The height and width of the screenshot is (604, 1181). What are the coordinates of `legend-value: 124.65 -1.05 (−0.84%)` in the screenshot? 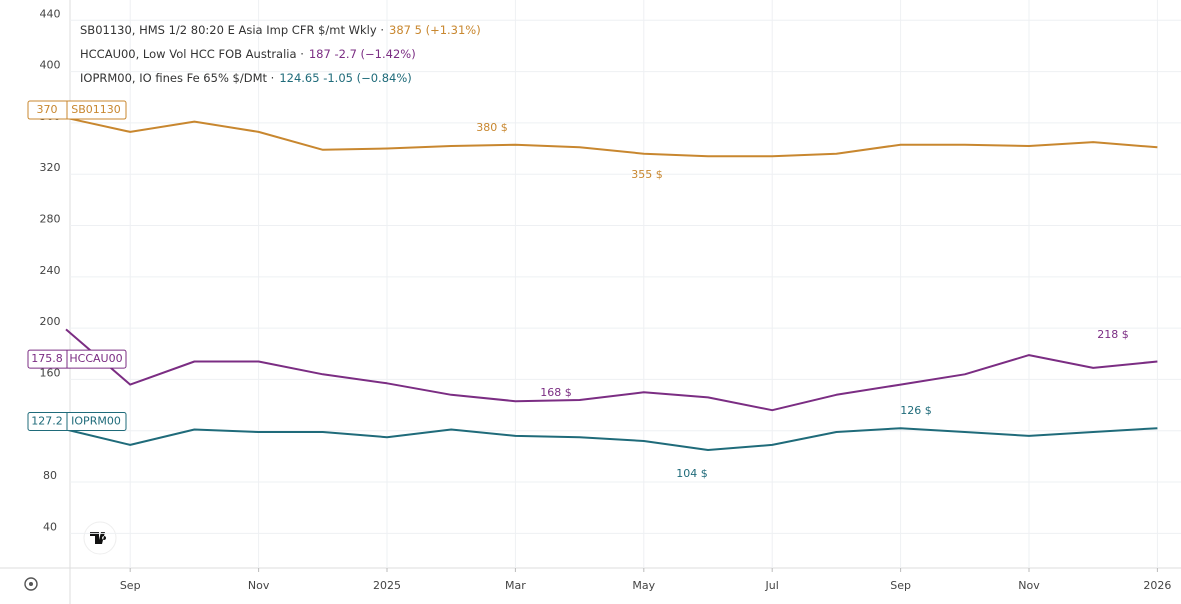 It's located at (345, 78).